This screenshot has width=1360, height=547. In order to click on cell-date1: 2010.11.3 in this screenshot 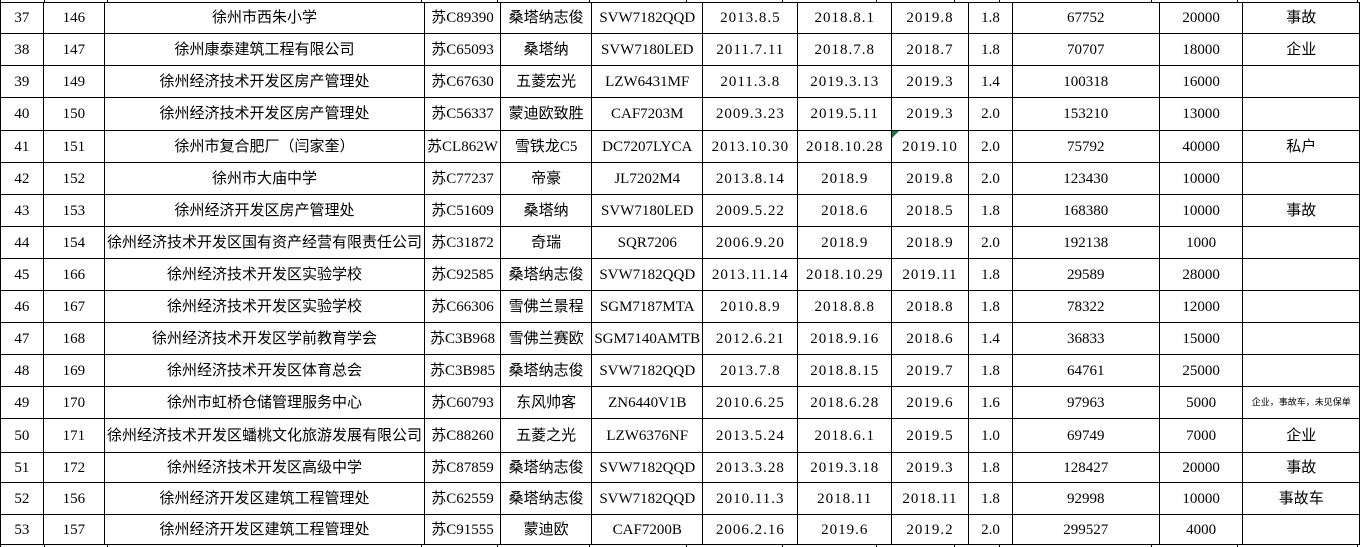, I will do `click(750, 498)`.